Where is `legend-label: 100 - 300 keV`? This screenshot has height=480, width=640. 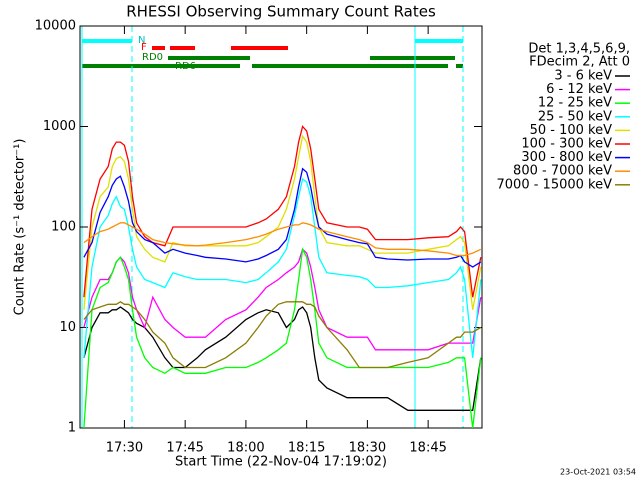
legend-label: 100 - 300 keV is located at coordinates (566, 144).